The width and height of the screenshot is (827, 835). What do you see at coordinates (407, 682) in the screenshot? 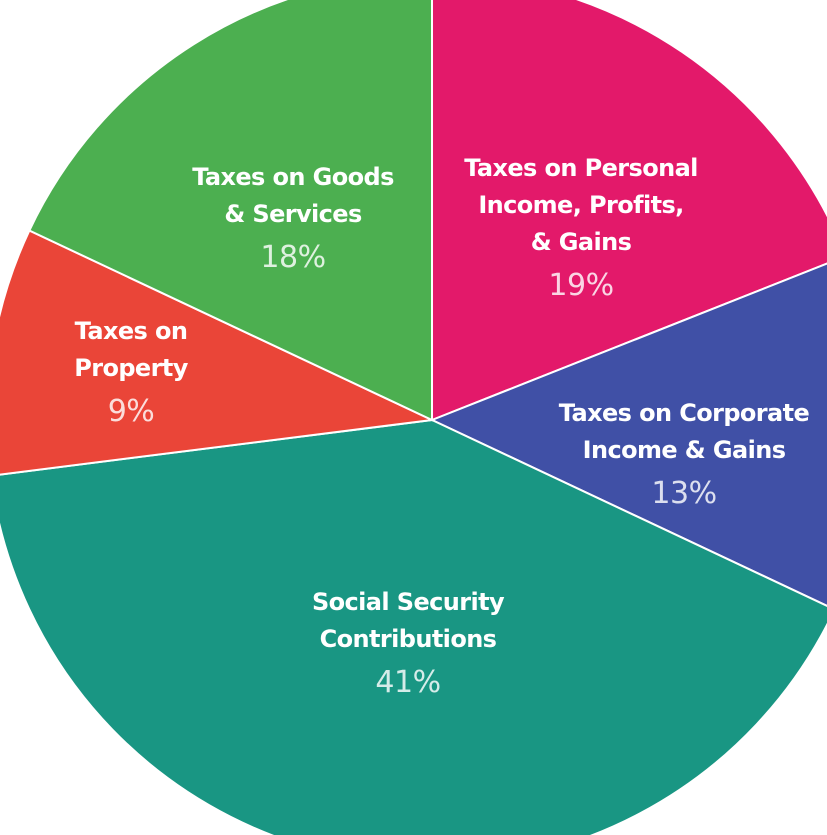
I see `slice-percent-label: 41%` at bounding box center [407, 682].